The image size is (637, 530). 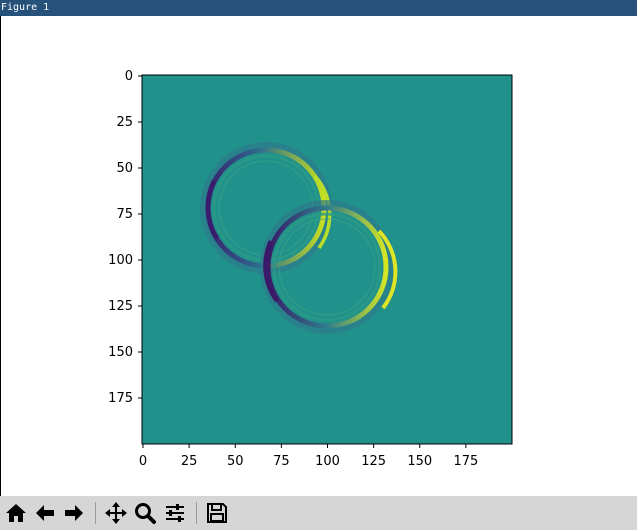 What do you see at coordinates (120, 260) in the screenshot?
I see `y-tick-label: 100` at bounding box center [120, 260].